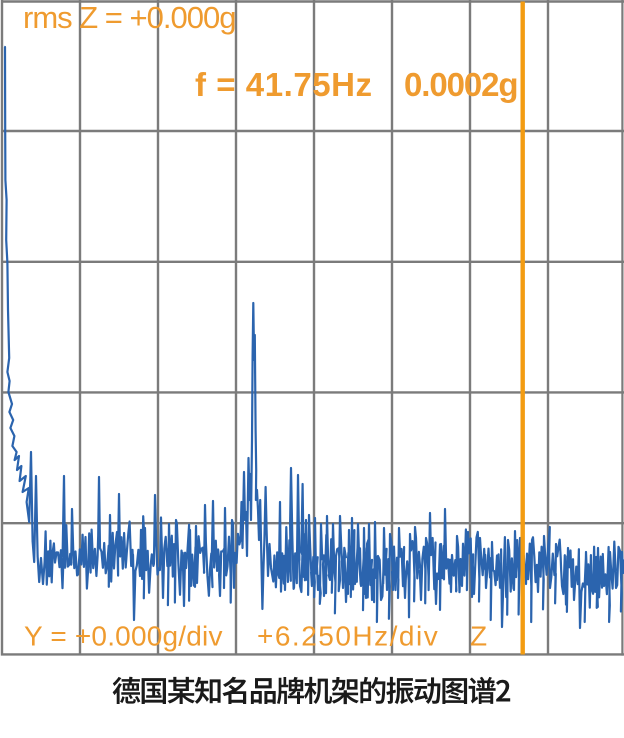  Describe the element at coordinates (123, 636) in the screenshot. I see `svg-text: Y = +0.000g/div` at that location.